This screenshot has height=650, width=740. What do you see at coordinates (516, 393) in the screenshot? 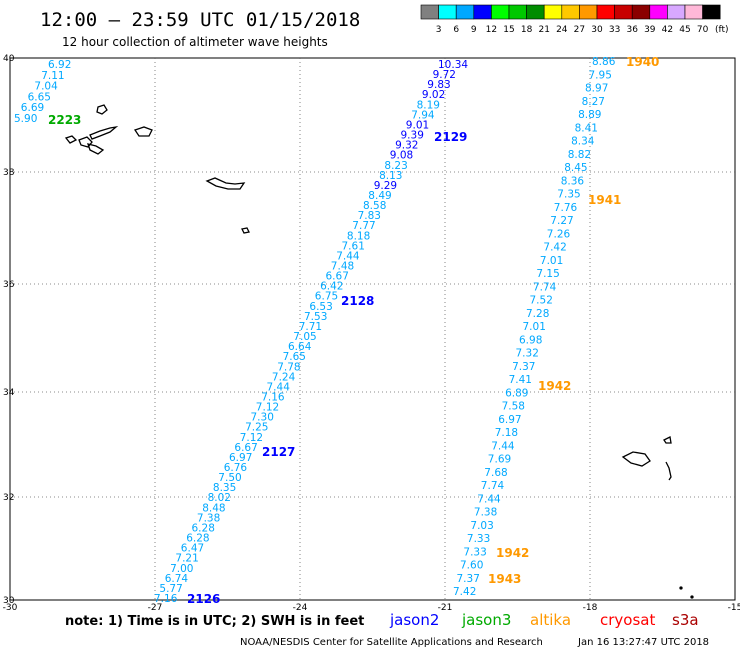
I see `wave-height-value: 6.89` at bounding box center [516, 393].